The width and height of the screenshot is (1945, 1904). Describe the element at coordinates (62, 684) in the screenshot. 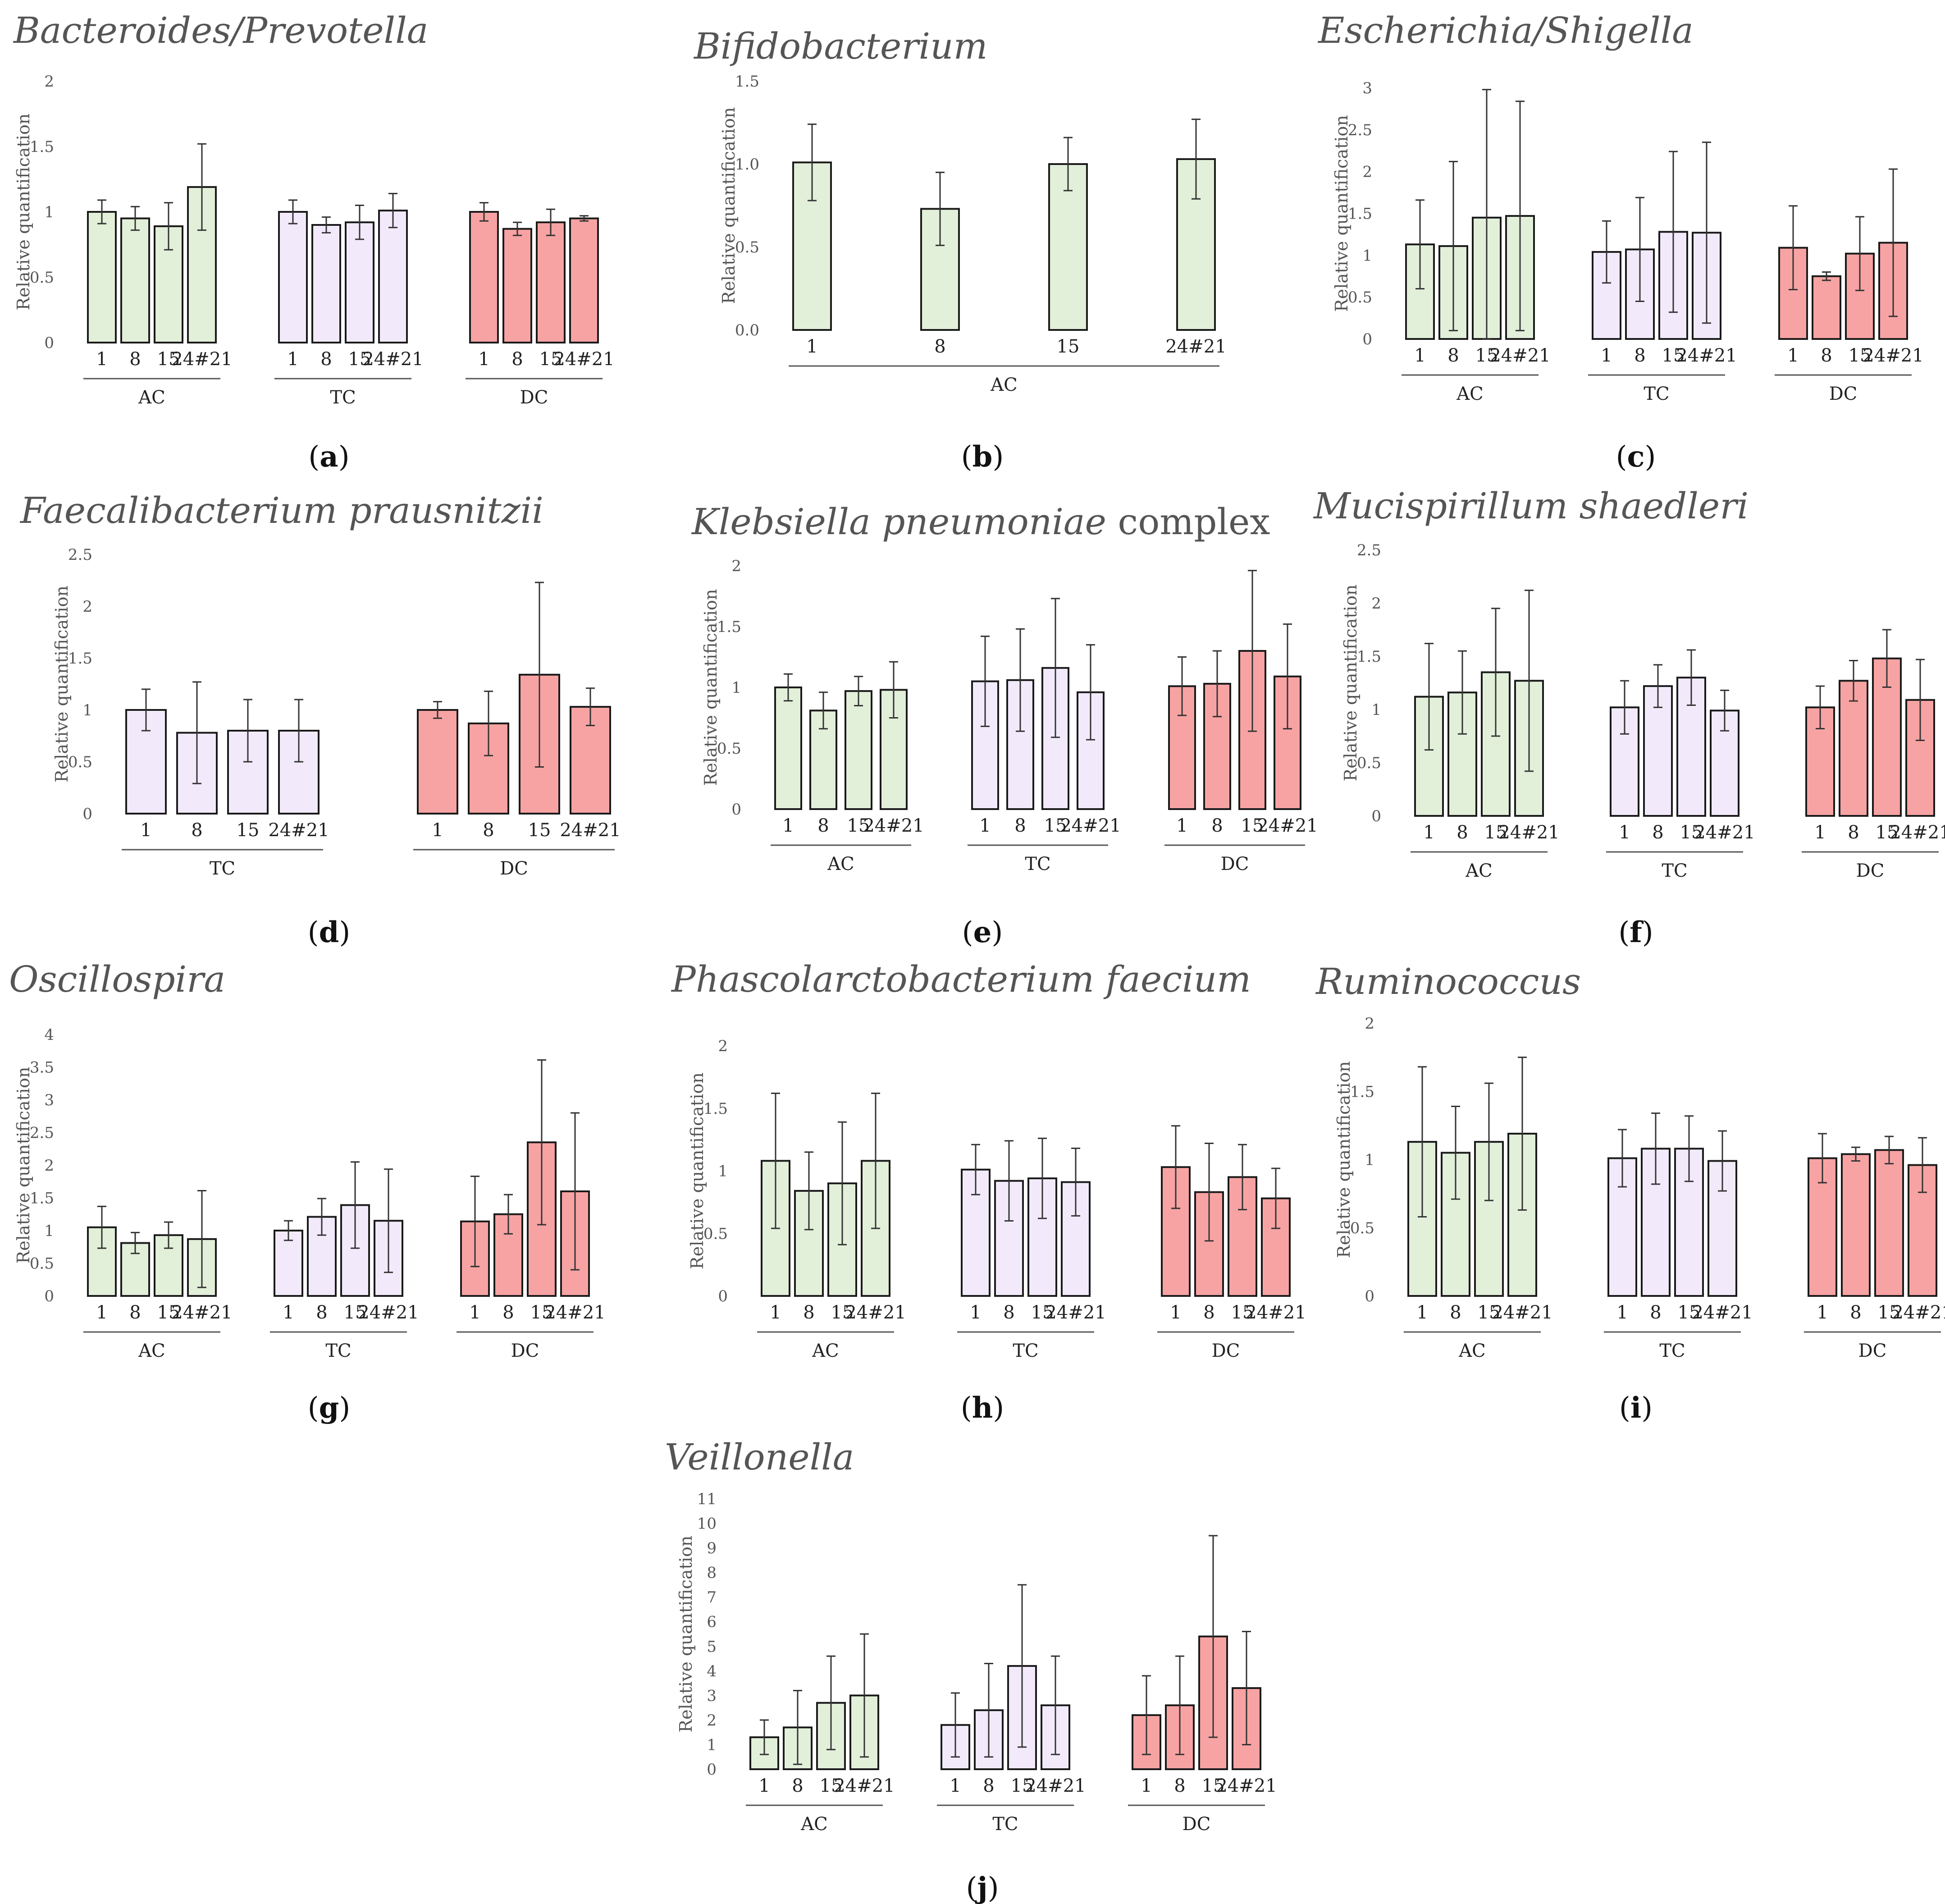

I see `y-axis-label: Relative quantification` at that location.